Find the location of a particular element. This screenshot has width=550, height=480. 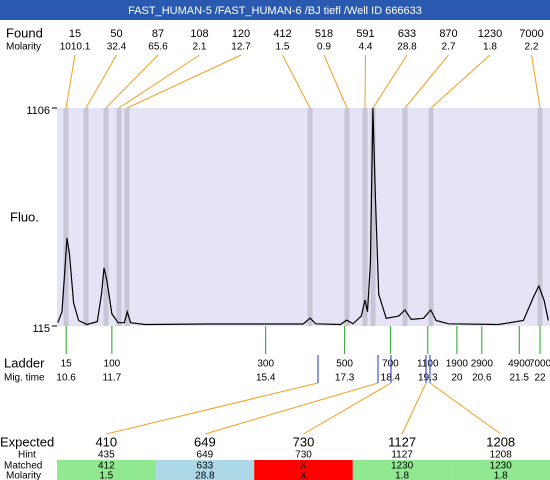

found-size: 633 is located at coordinates (407, 34).